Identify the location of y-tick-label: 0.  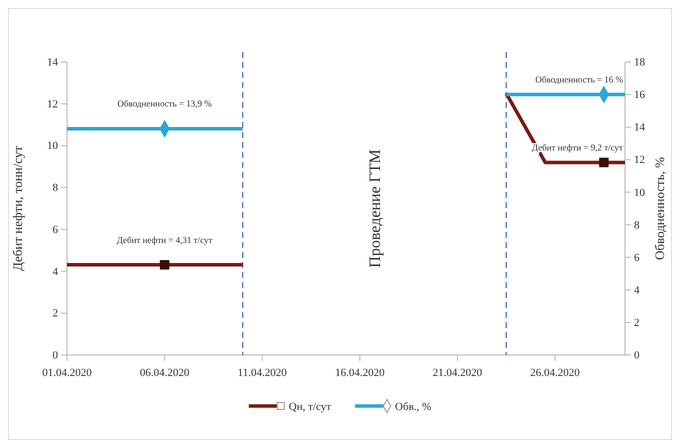
(55, 356).